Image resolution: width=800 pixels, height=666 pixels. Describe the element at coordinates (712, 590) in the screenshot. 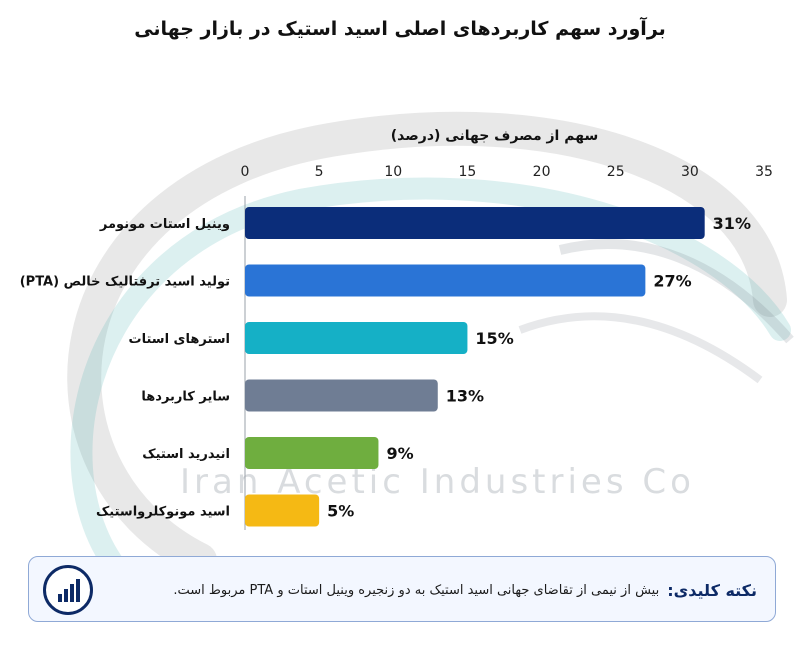

I see `key-note-label: نکته کلیدی:` at that location.